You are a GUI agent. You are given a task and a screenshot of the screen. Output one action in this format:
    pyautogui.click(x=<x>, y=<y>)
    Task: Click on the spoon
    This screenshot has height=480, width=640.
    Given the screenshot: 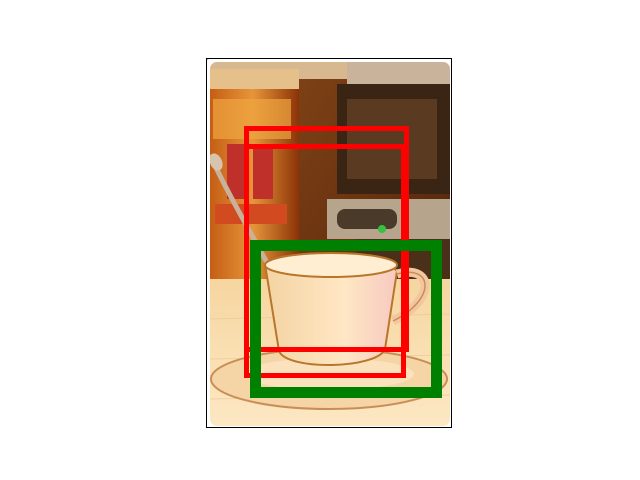 What is the action you would take?
    pyautogui.click(x=243, y=216)
    